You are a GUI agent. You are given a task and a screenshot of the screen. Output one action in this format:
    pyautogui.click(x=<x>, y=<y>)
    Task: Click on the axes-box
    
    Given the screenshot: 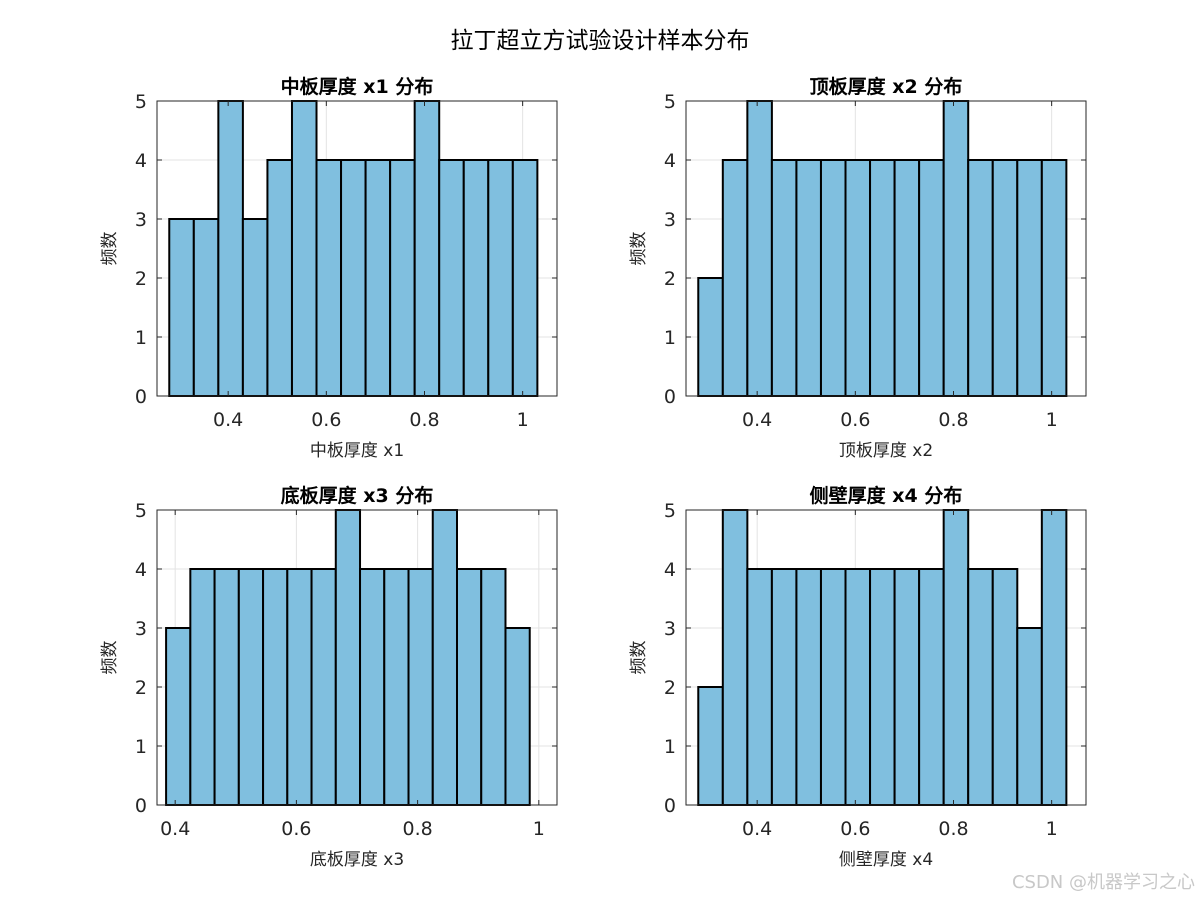 What is the action you would take?
    pyautogui.click(x=357, y=657)
    